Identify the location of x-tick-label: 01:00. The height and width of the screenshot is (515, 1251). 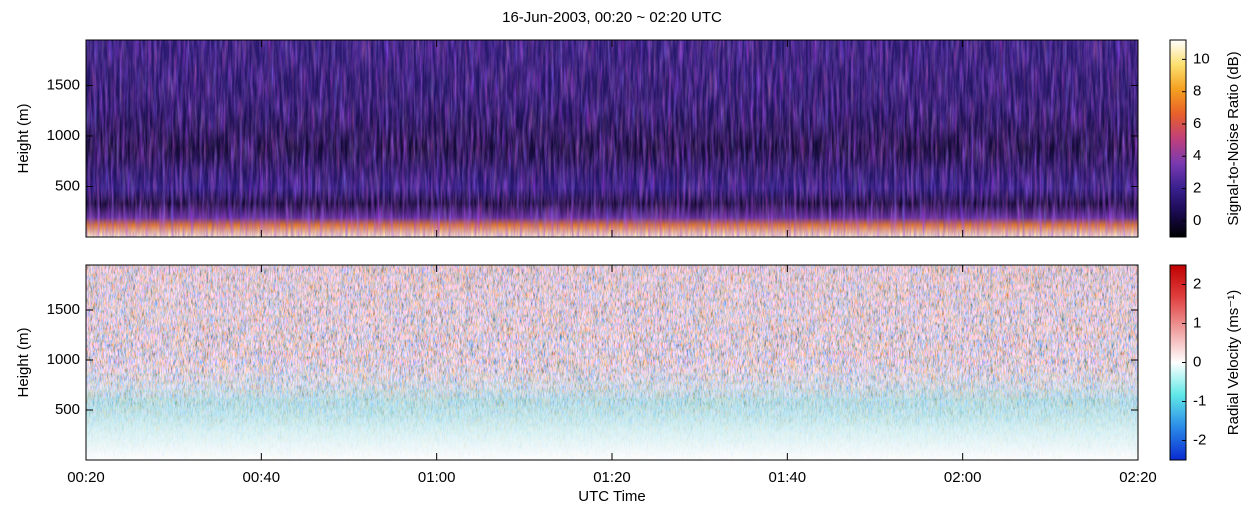
(437, 477).